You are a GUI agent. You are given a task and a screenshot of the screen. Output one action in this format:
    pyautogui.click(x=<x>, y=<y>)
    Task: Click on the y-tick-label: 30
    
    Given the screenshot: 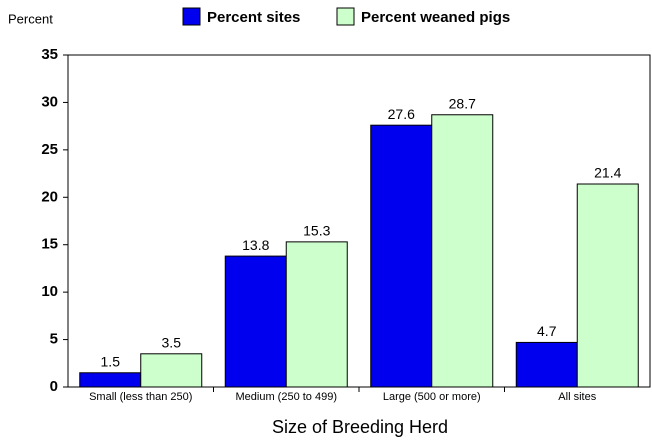 What is the action you would take?
    pyautogui.click(x=49, y=101)
    